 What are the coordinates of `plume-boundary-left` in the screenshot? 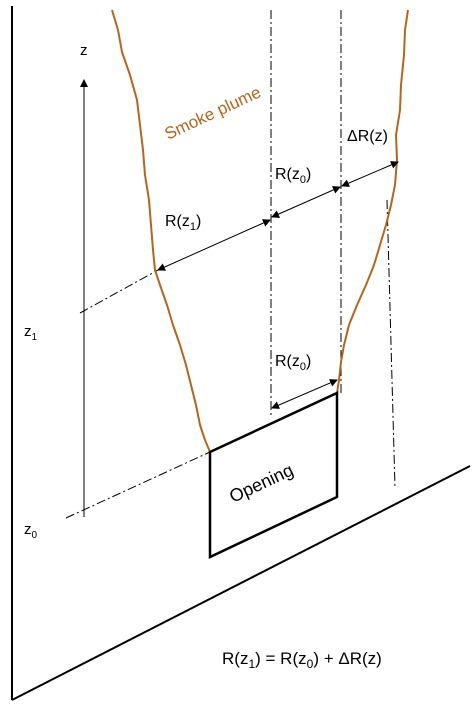 It's located at (161, 231).